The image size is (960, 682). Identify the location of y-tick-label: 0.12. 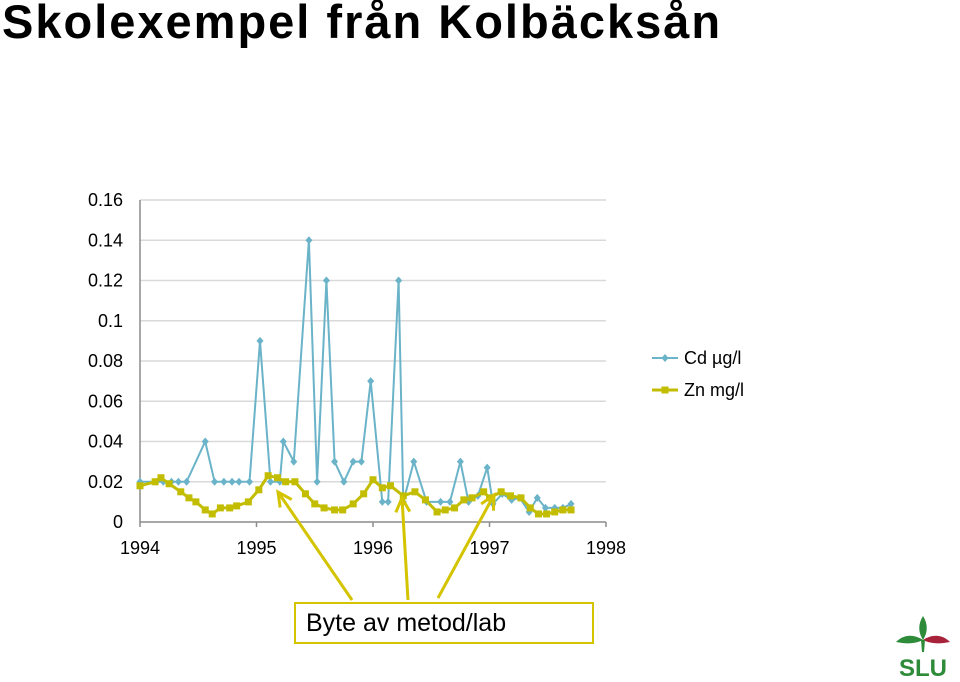
(105, 281).